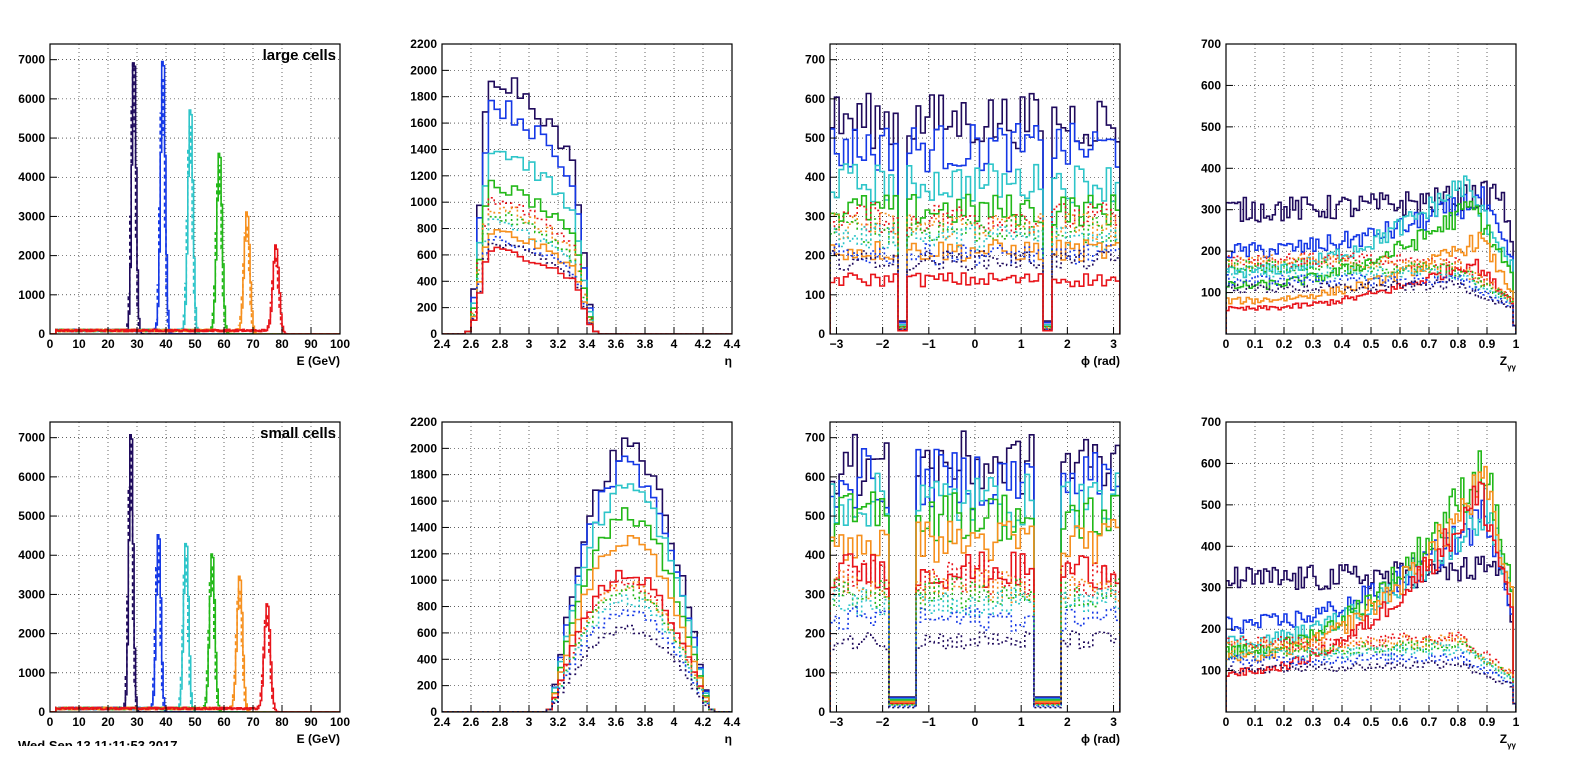 This screenshot has height=772, width=1596. What do you see at coordinates (1458, 722) in the screenshot?
I see `x-tick-label: 0.8` at bounding box center [1458, 722].